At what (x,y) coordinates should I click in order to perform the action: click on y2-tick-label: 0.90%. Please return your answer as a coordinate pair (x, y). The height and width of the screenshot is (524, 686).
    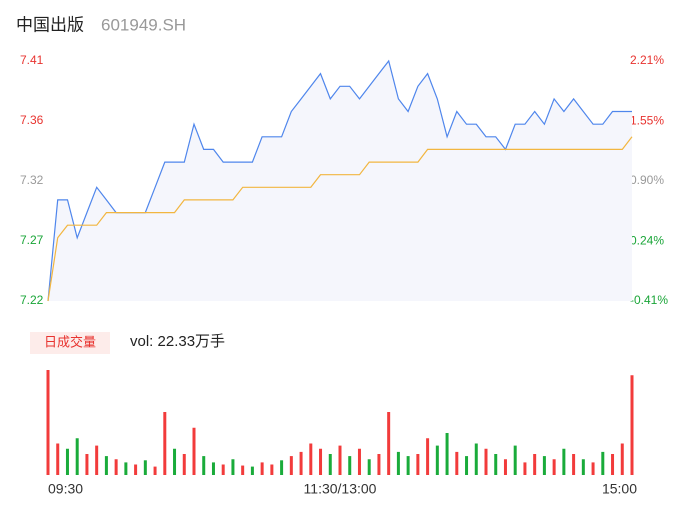
    Looking at the image, I should click on (647, 180).